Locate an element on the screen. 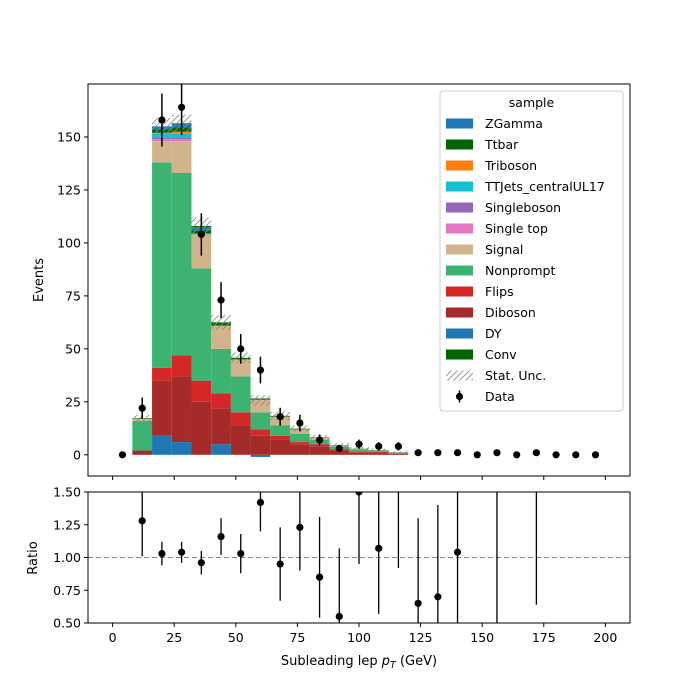  legend-label-ttjets-centralul17: TTJets_centralUL17 is located at coordinates (544, 186).